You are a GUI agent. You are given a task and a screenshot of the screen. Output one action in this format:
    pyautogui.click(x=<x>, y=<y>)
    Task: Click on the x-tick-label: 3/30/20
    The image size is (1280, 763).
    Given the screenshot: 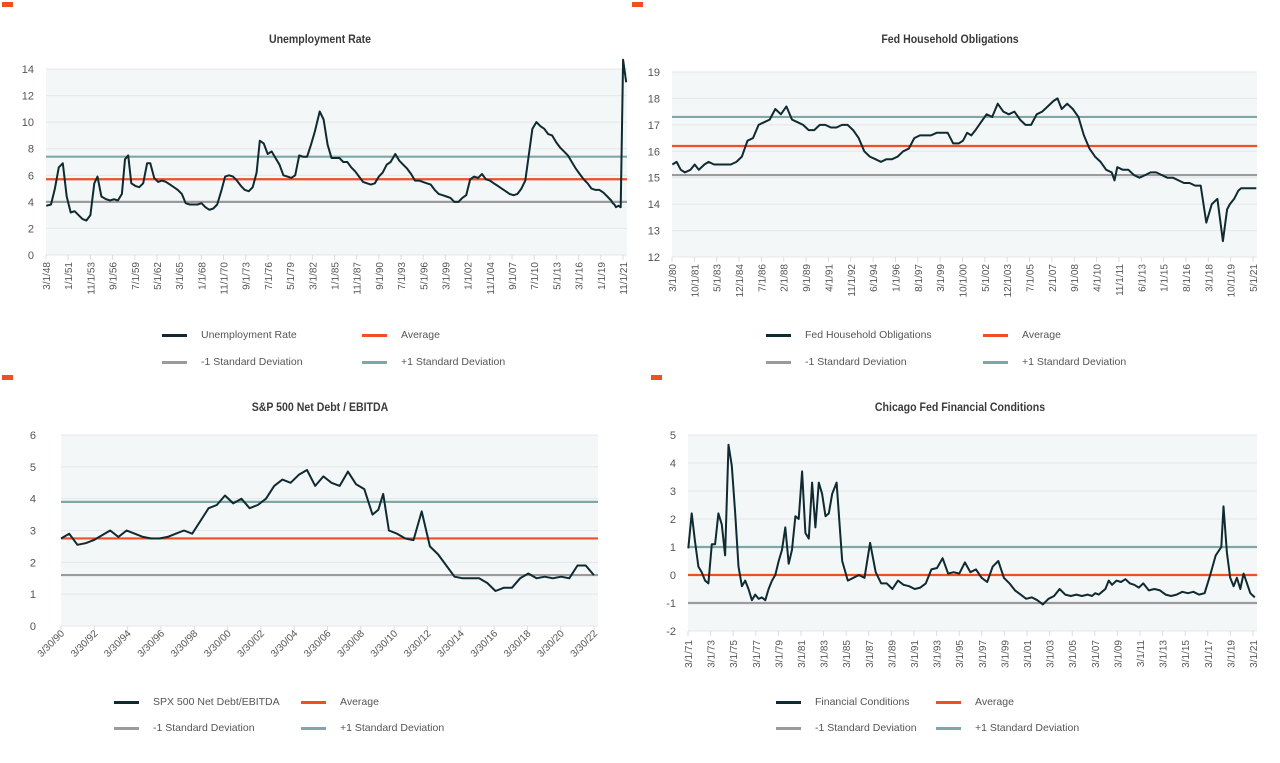 What is the action you would take?
    pyautogui.click(x=551, y=644)
    